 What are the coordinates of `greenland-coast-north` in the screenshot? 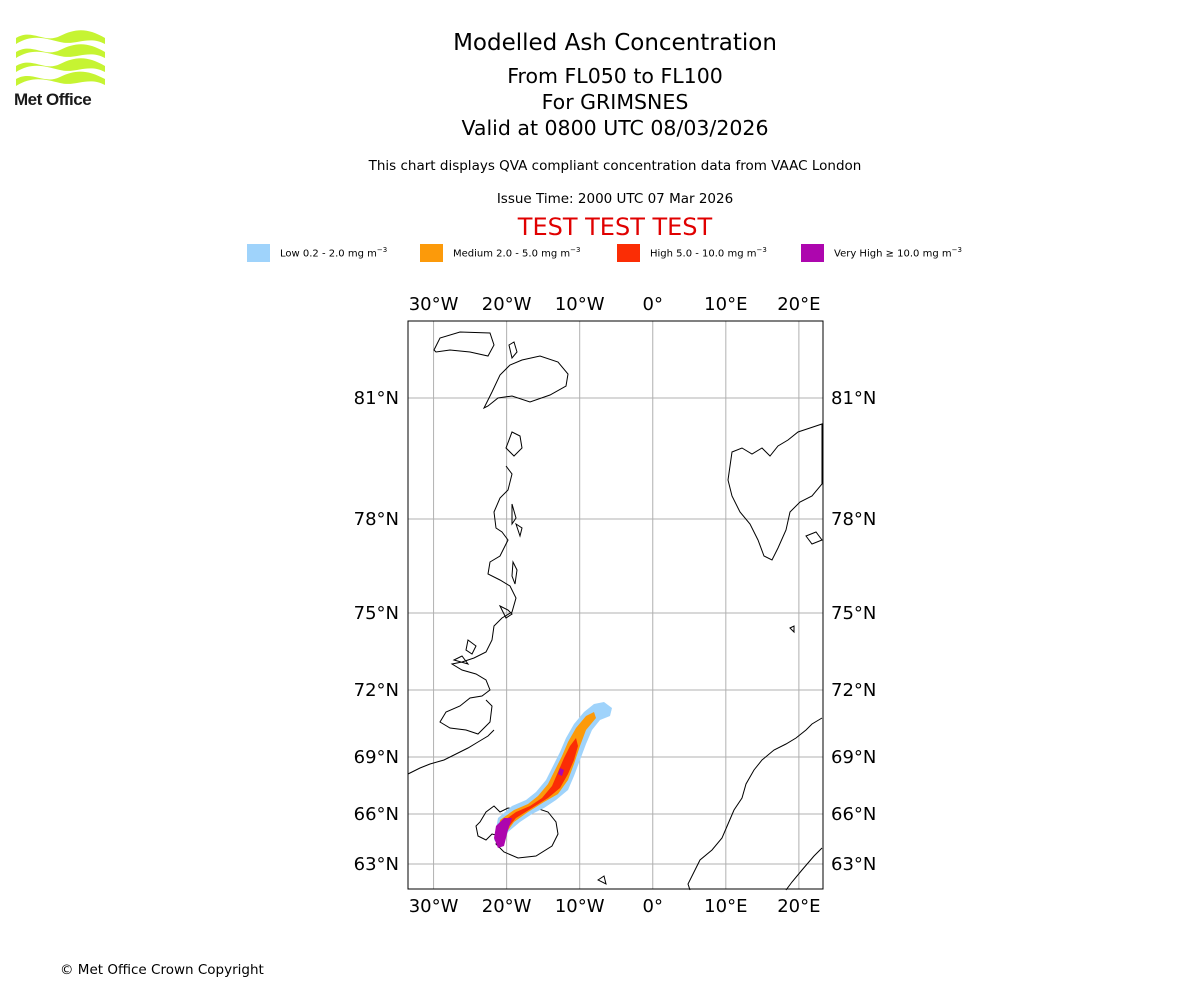 It's located at (464, 344).